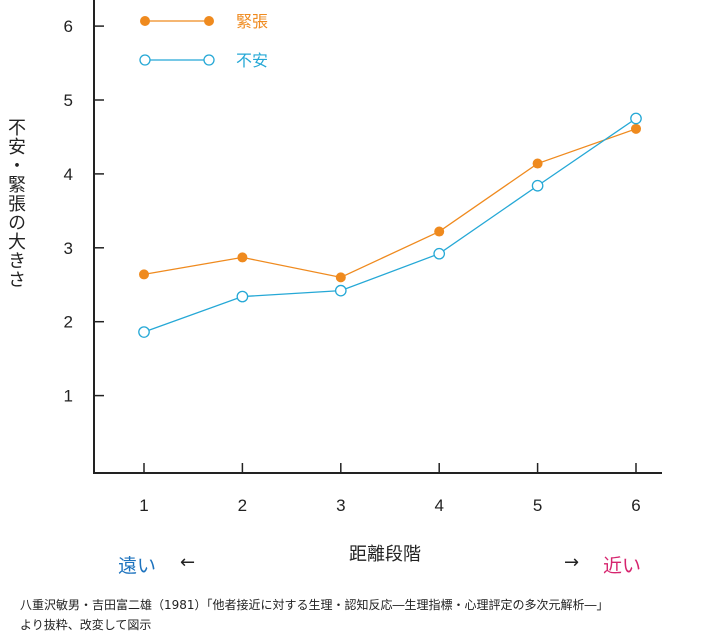  I want to click on legend-label: 緊張, so click(252, 21).